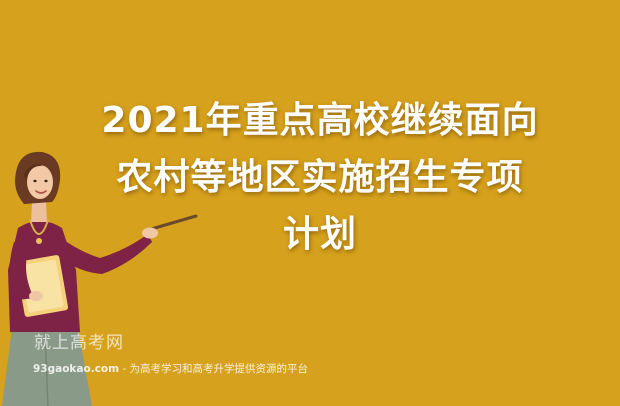  What do you see at coordinates (76, 369) in the screenshot?
I see `watermark-site: 93gaokao.com` at bounding box center [76, 369].